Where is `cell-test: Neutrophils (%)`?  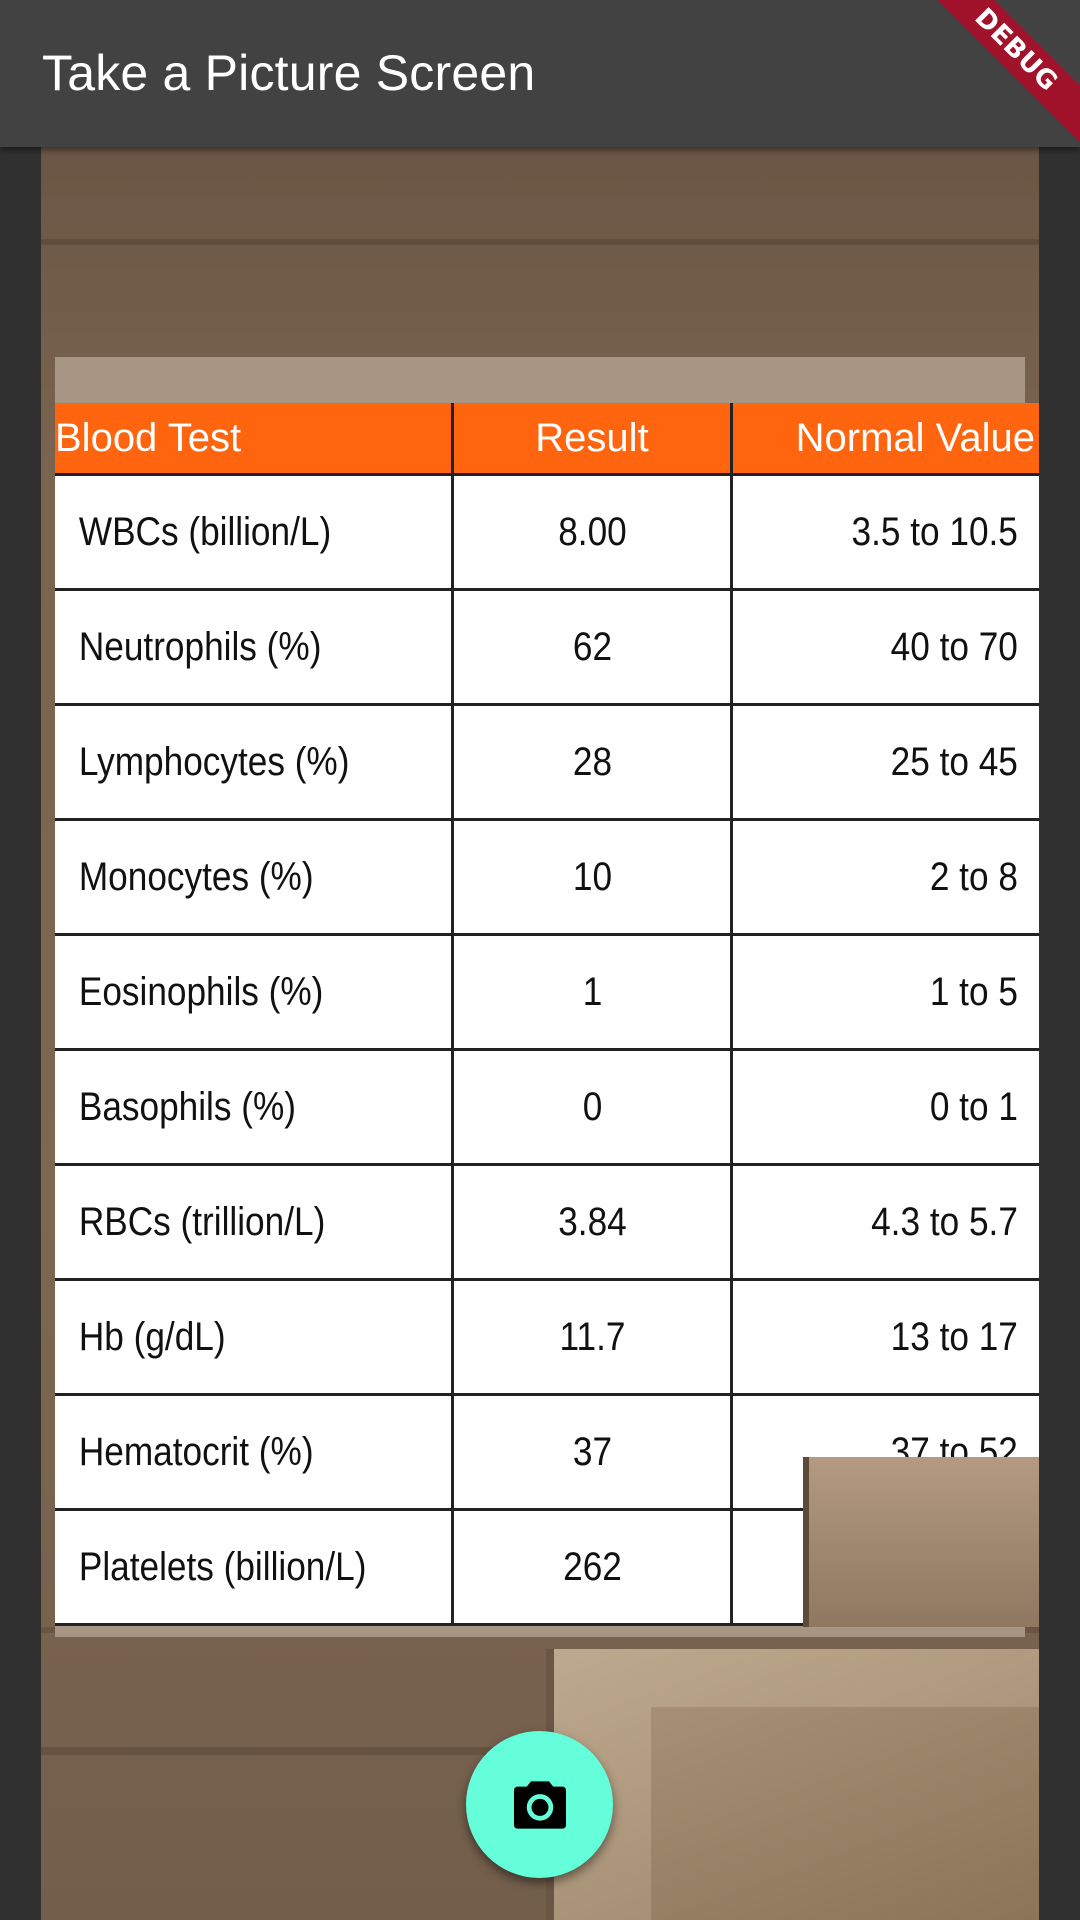 cell-test: Neutrophils (%) is located at coordinates (254, 647).